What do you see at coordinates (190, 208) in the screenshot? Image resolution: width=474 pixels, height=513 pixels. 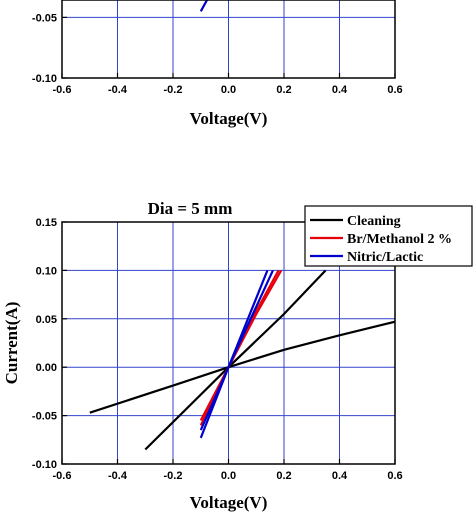 I see `chart-title: Dia = 5 mm` at bounding box center [190, 208].